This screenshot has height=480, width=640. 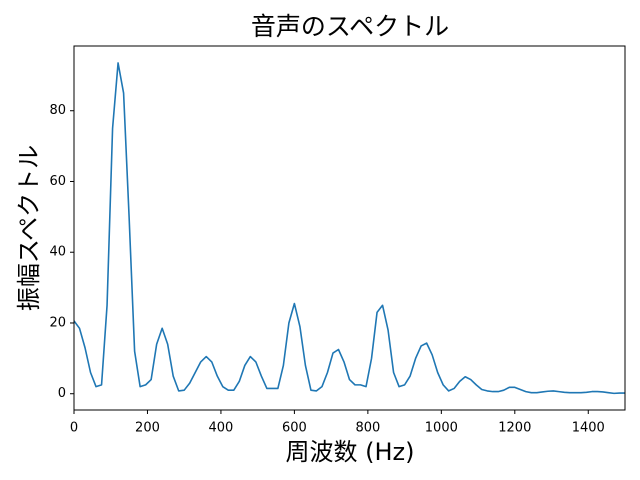 I want to click on y-axis-label: 振幅スペクトル, so click(x=29, y=228).